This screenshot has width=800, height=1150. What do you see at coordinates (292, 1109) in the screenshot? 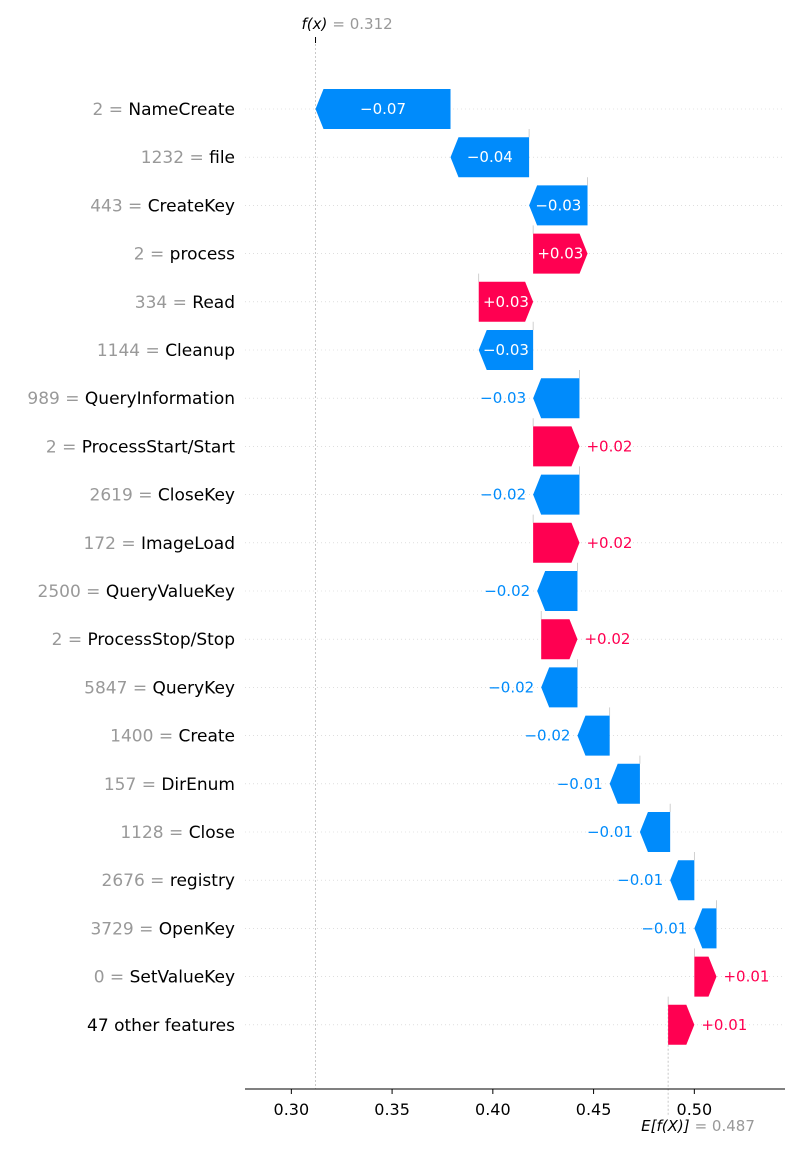
I see `x-tick-label: 0.30` at bounding box center [292, 1109].